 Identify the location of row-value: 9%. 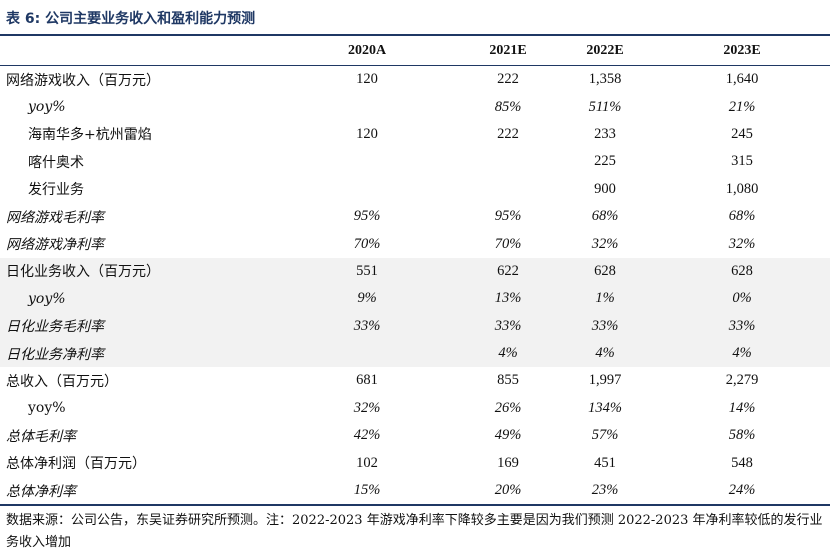
(367, 299).